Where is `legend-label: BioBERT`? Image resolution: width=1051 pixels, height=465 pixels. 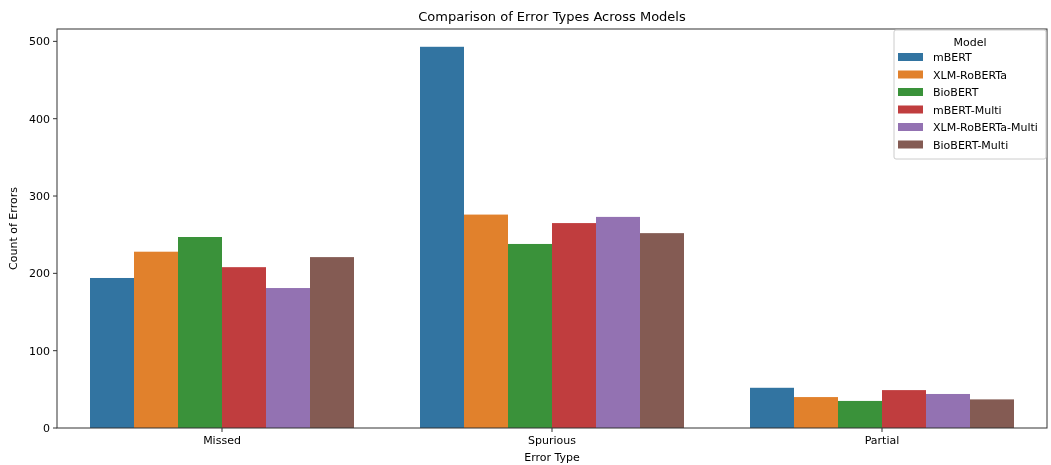 legend-label: BioBERT is located at coordinates (956, 92).